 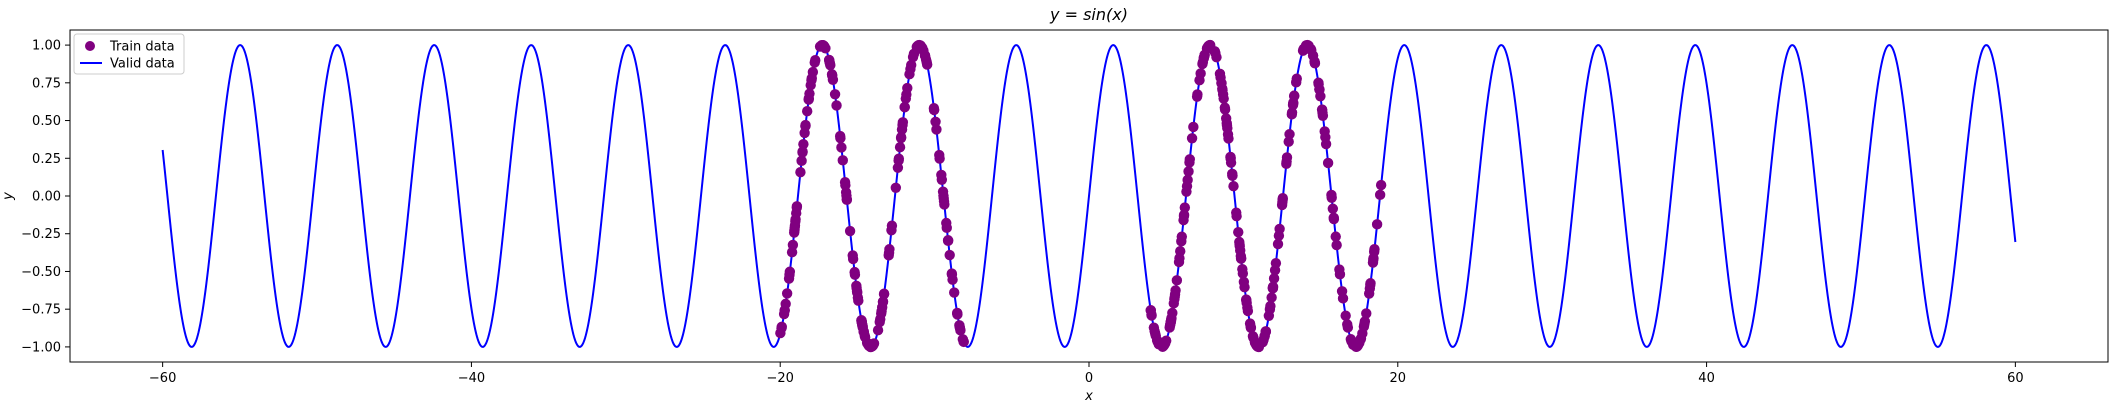 What do you see at coordinates (1088, 396) in the screenshot?
I see `x-axis-label: x` at bounding box center [1088, 396].